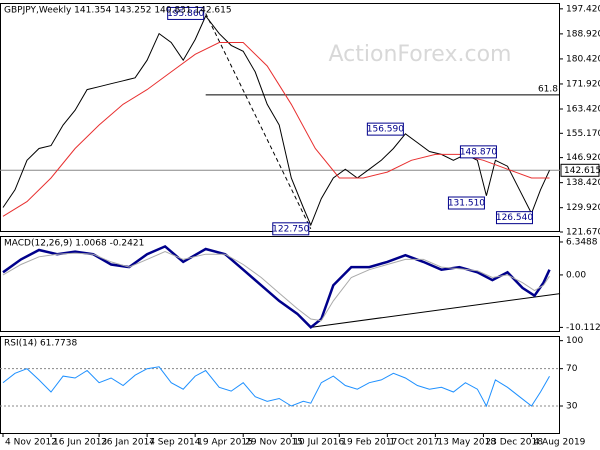 The height and width of the screenshot is (450, 600). I want to click on y-tick-label: 129.920, so click(583, 208).